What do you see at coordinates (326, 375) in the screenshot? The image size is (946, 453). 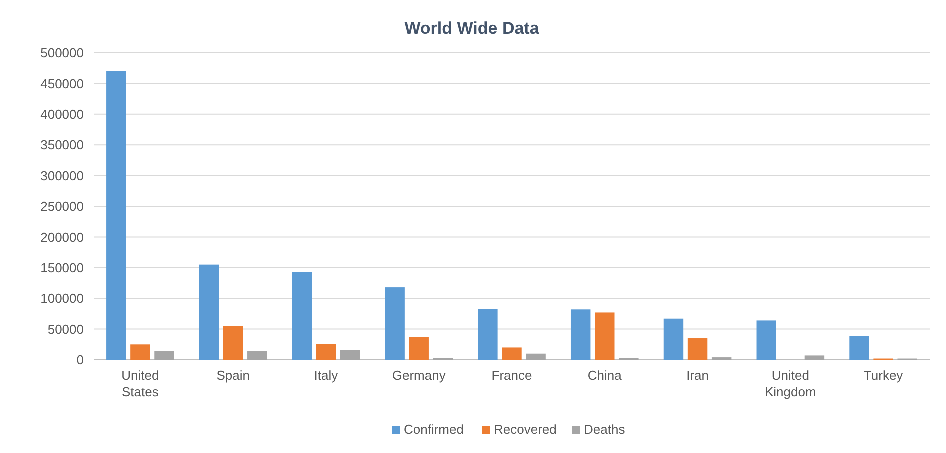 I see `x-tick-label: Italy` at bounding box center [326, 375].